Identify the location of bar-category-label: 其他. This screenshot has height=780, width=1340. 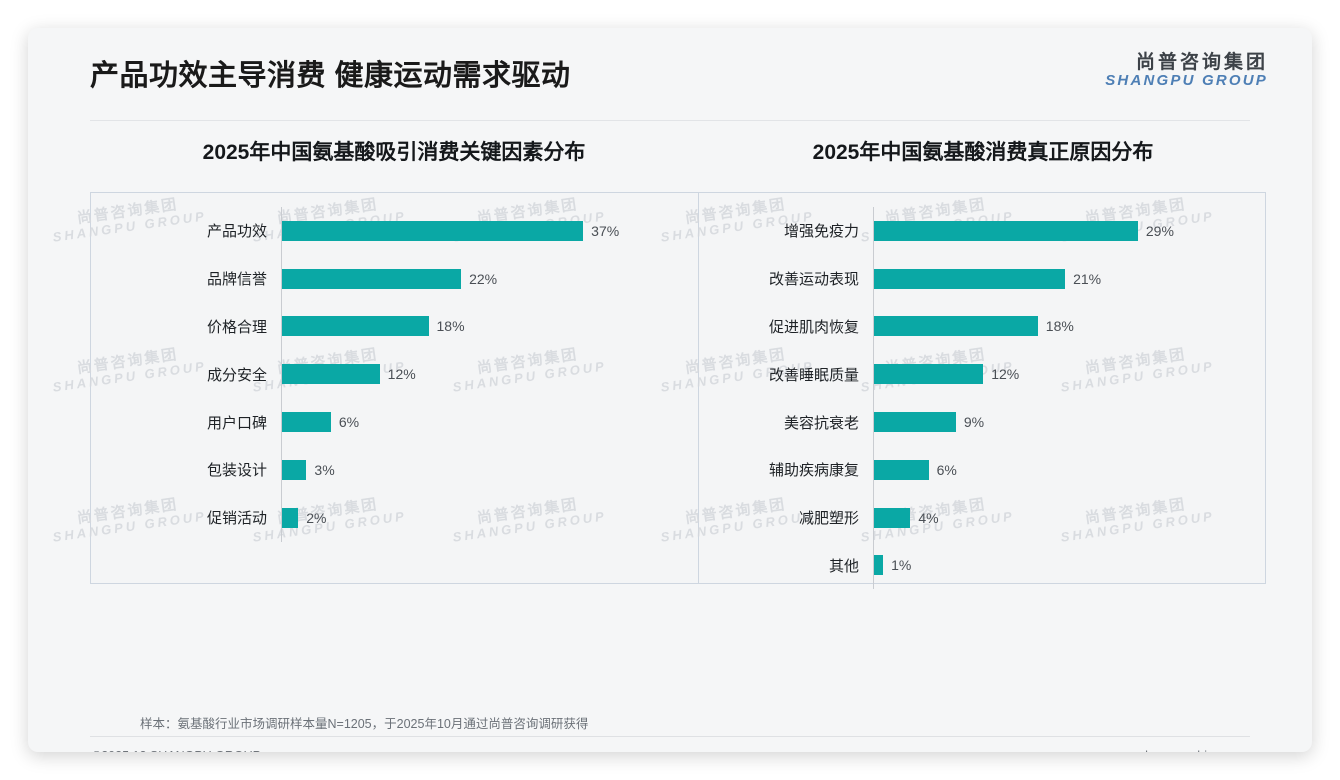
(843, 566).